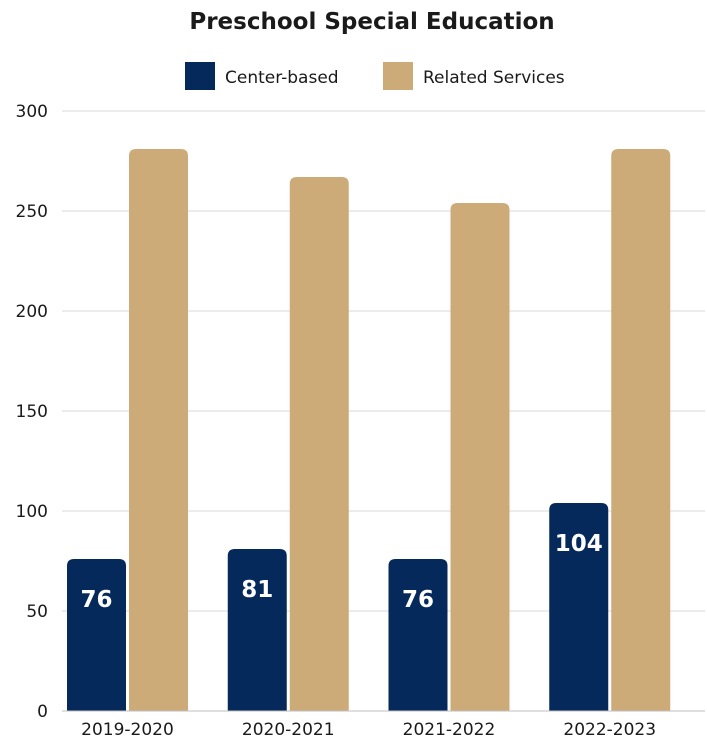 Image resolution: width=707 pixels, height=740 pixels. Describe the element at coordinates (37, 612) in the screenshot. I see `y-tick-label: 50` at that location.